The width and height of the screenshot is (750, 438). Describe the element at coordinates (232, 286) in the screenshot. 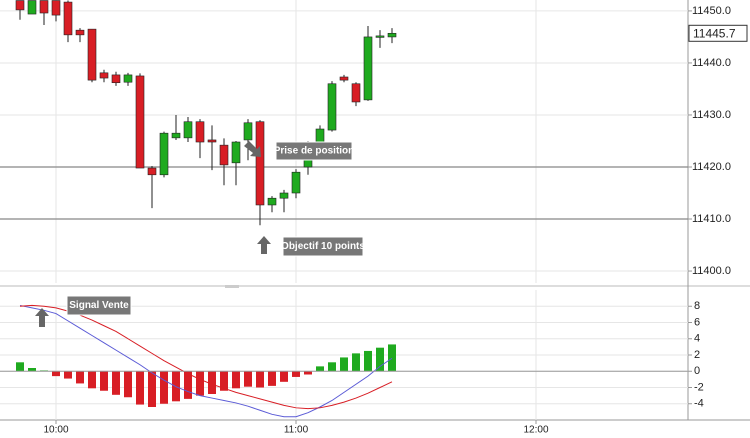

I see `divider-handle` at that location.